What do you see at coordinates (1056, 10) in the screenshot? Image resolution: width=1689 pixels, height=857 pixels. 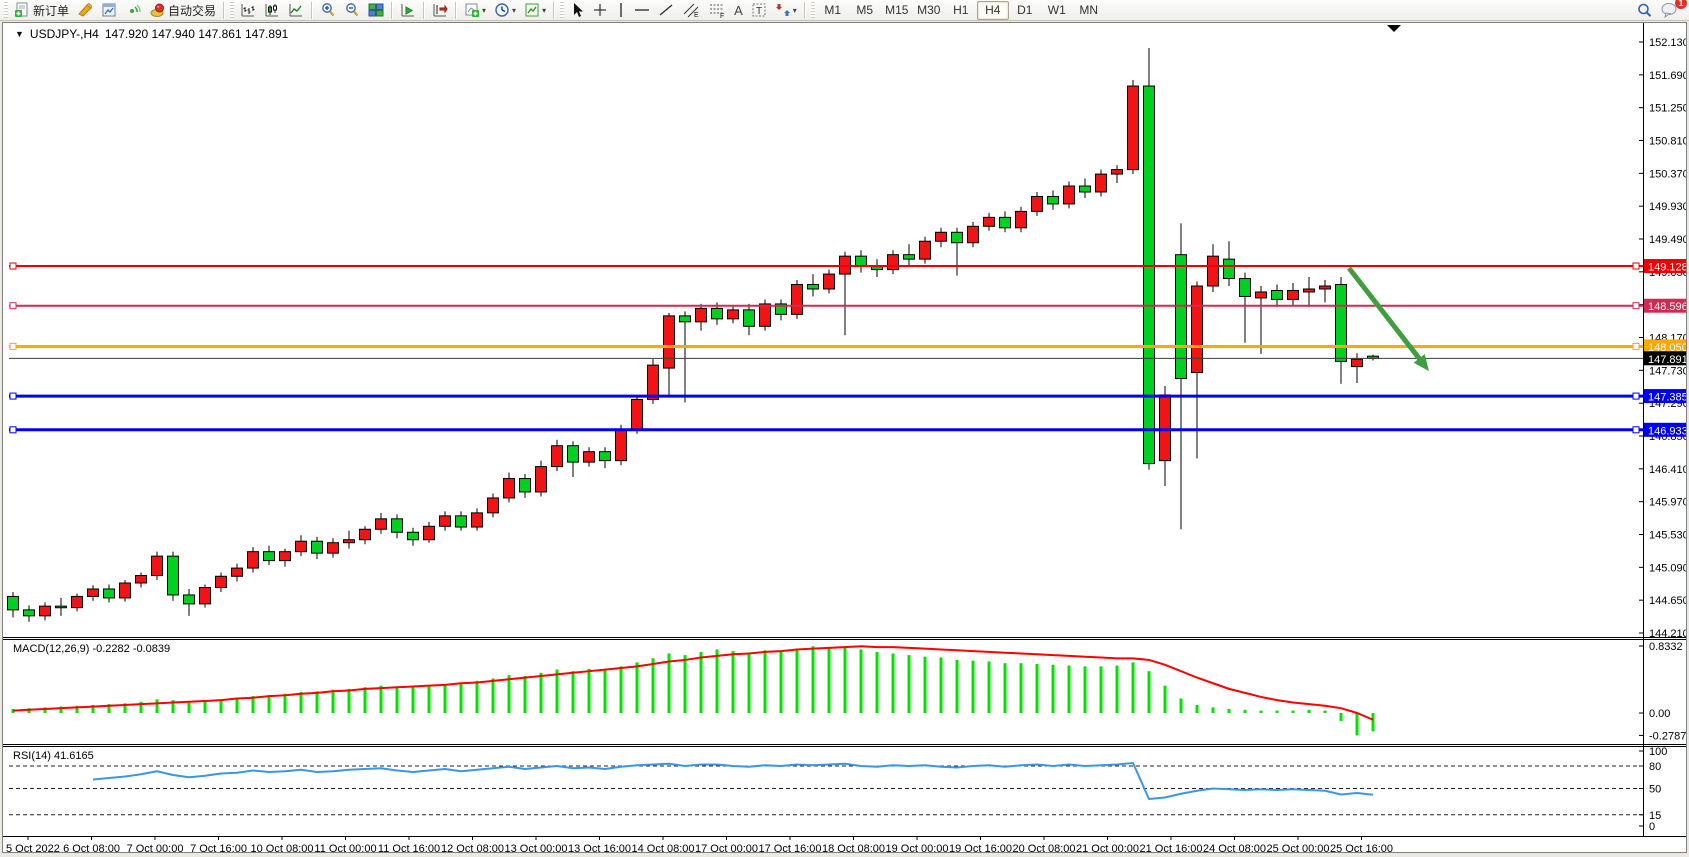 I see `timeframe-button-w1: W1` at bounding box center [1056, 10].